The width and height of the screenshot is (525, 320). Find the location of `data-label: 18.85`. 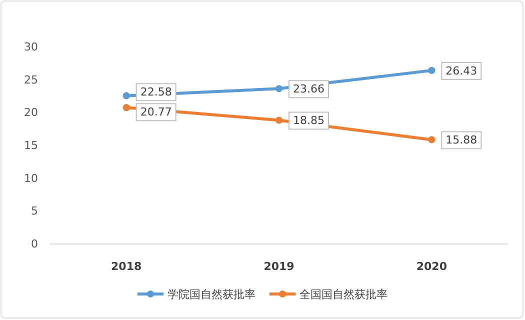

data-label: 18.85 is located at coordinates (308, 121).